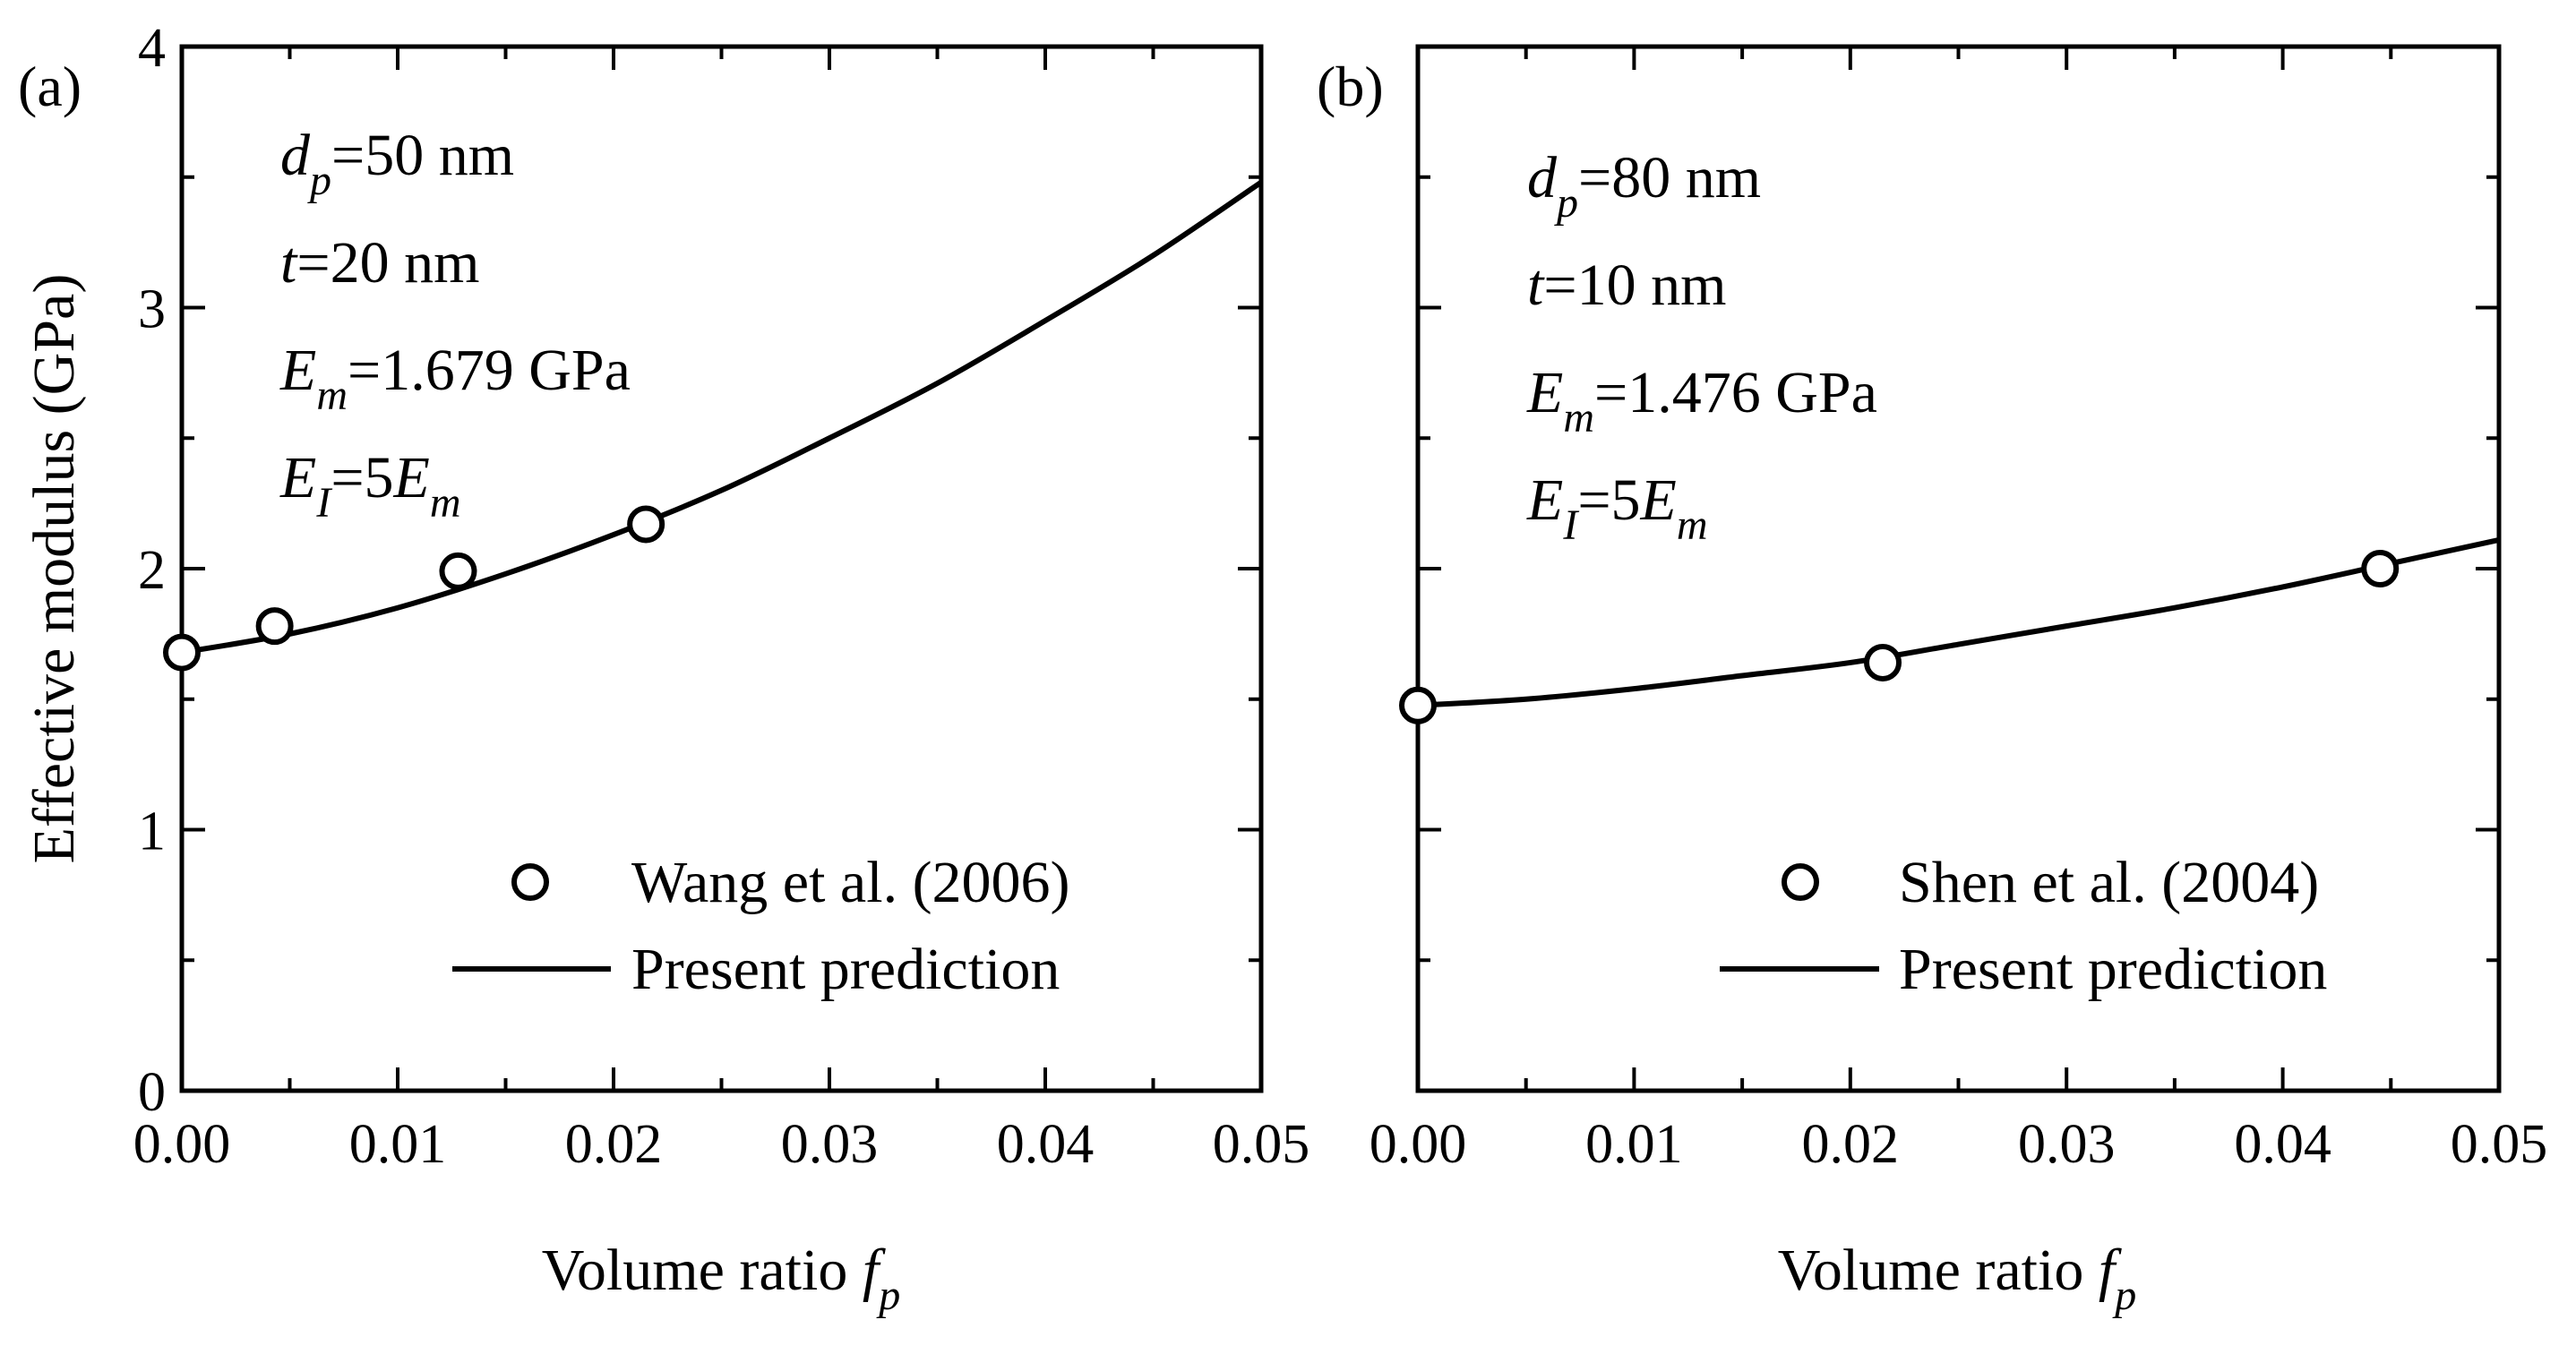 This screenshot has height=1354, width=2576. I want to click on parameter-annotation: t=20 nm, so click(379, 263).